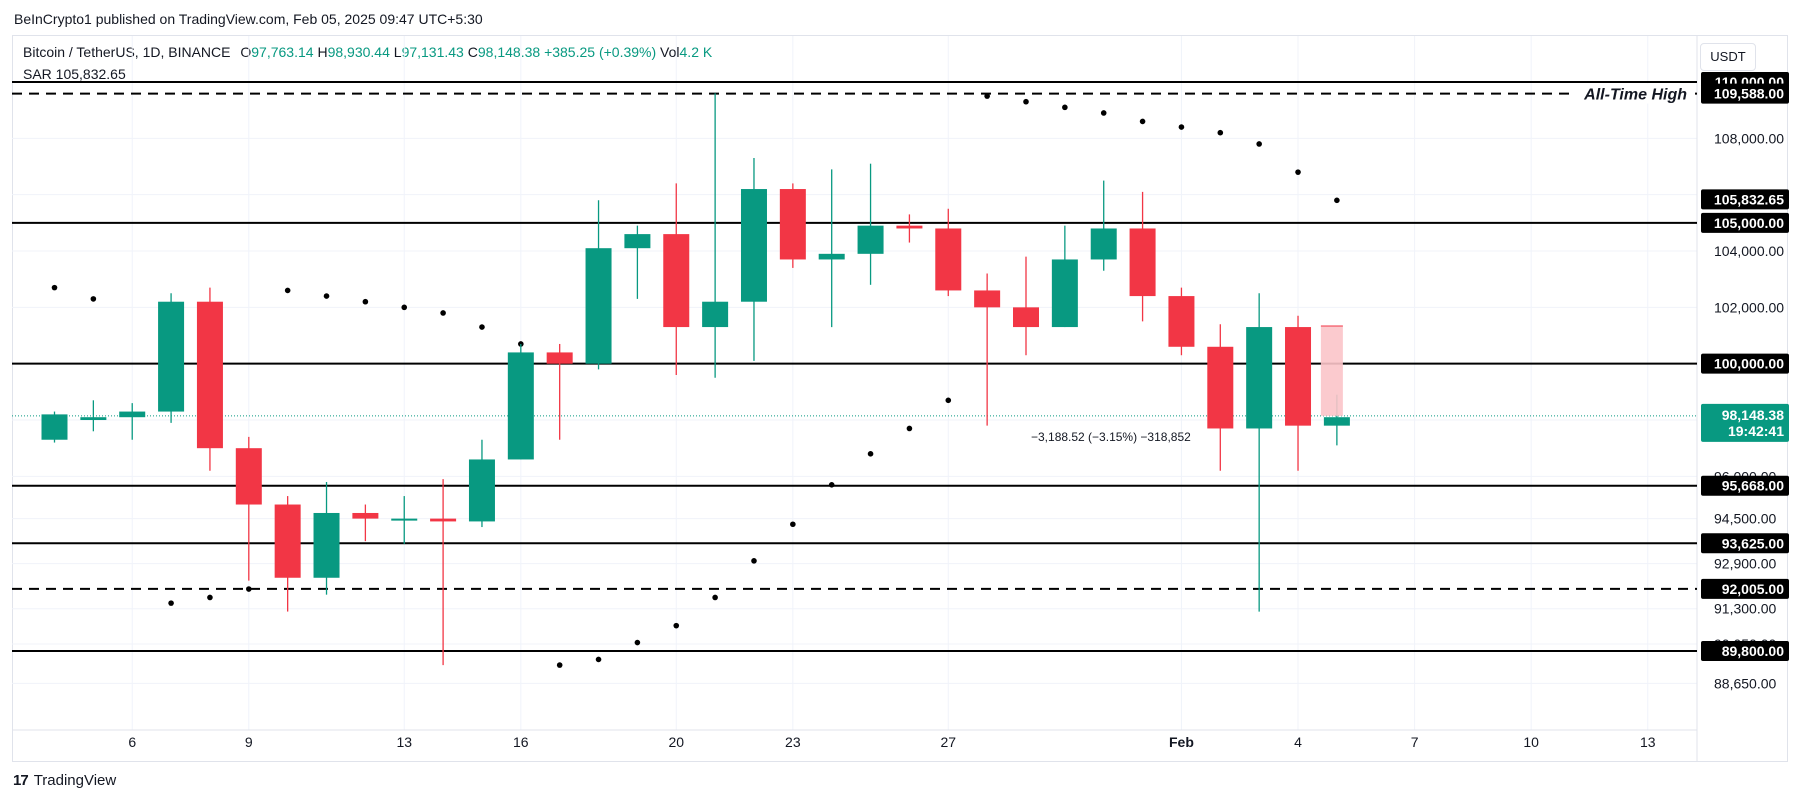 The width and height of the screenshot is (1804, 803). What do you see at coordinates (670, 52) in the screenshot?
I see `volume-label: Vol` at bounding box center [670, 52].